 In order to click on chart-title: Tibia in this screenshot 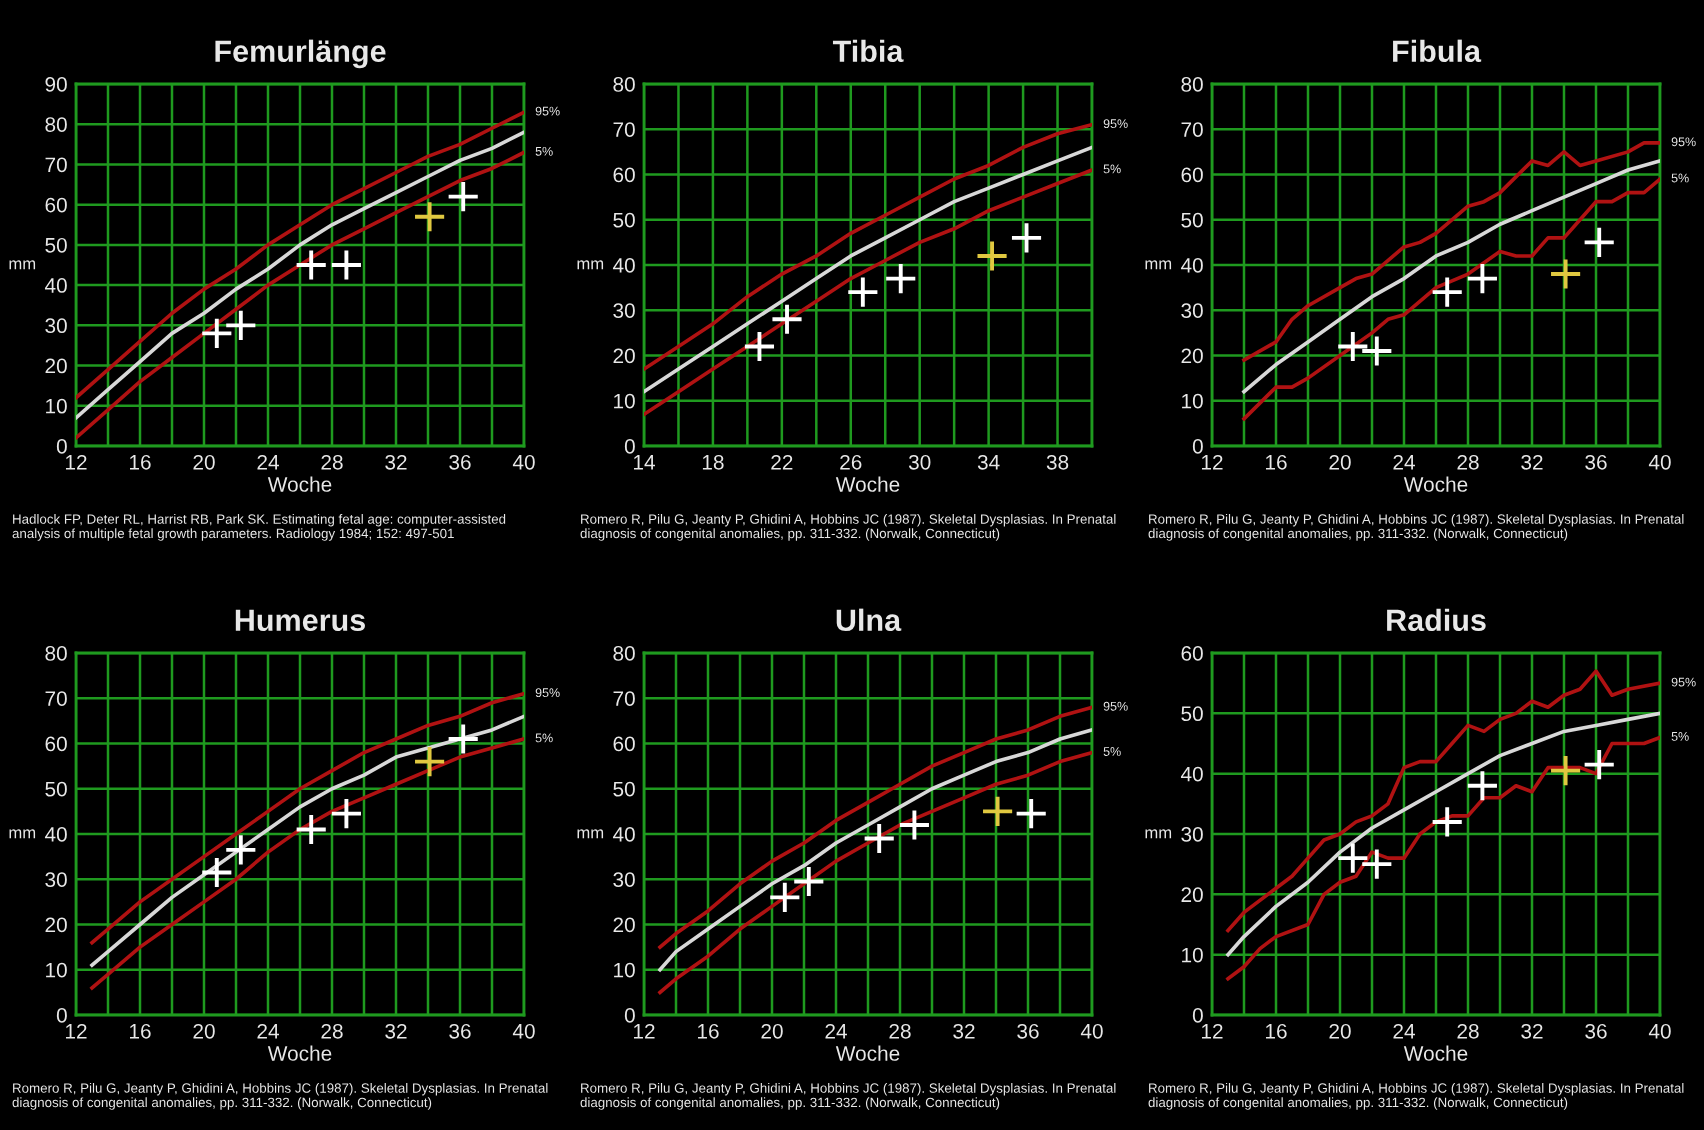, I will do `click(868, 51)`.